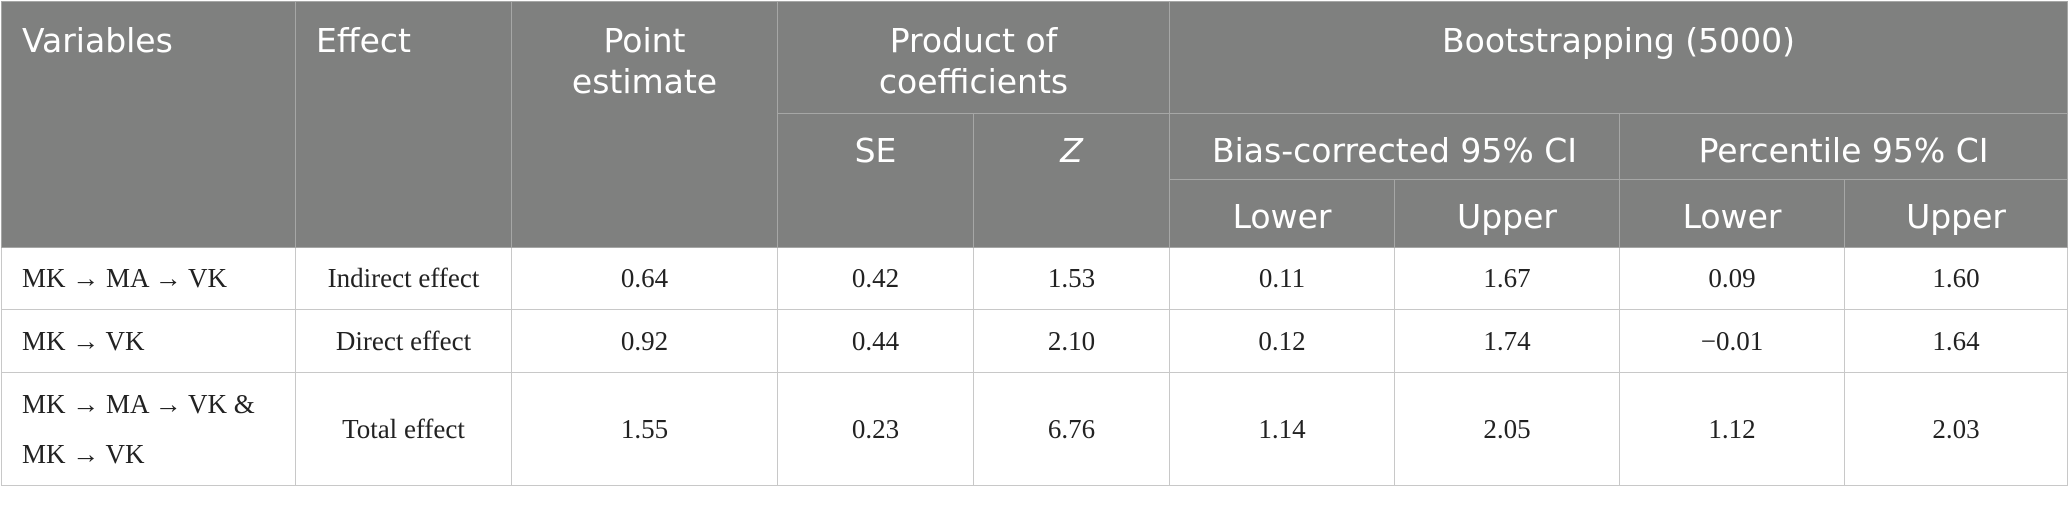 The height and width of the screenshot is (507, 2068). What do you see at coordinates (148, 124) in the screenshot?
I see `header-variables: Variables` at bounding box center [148, 124].